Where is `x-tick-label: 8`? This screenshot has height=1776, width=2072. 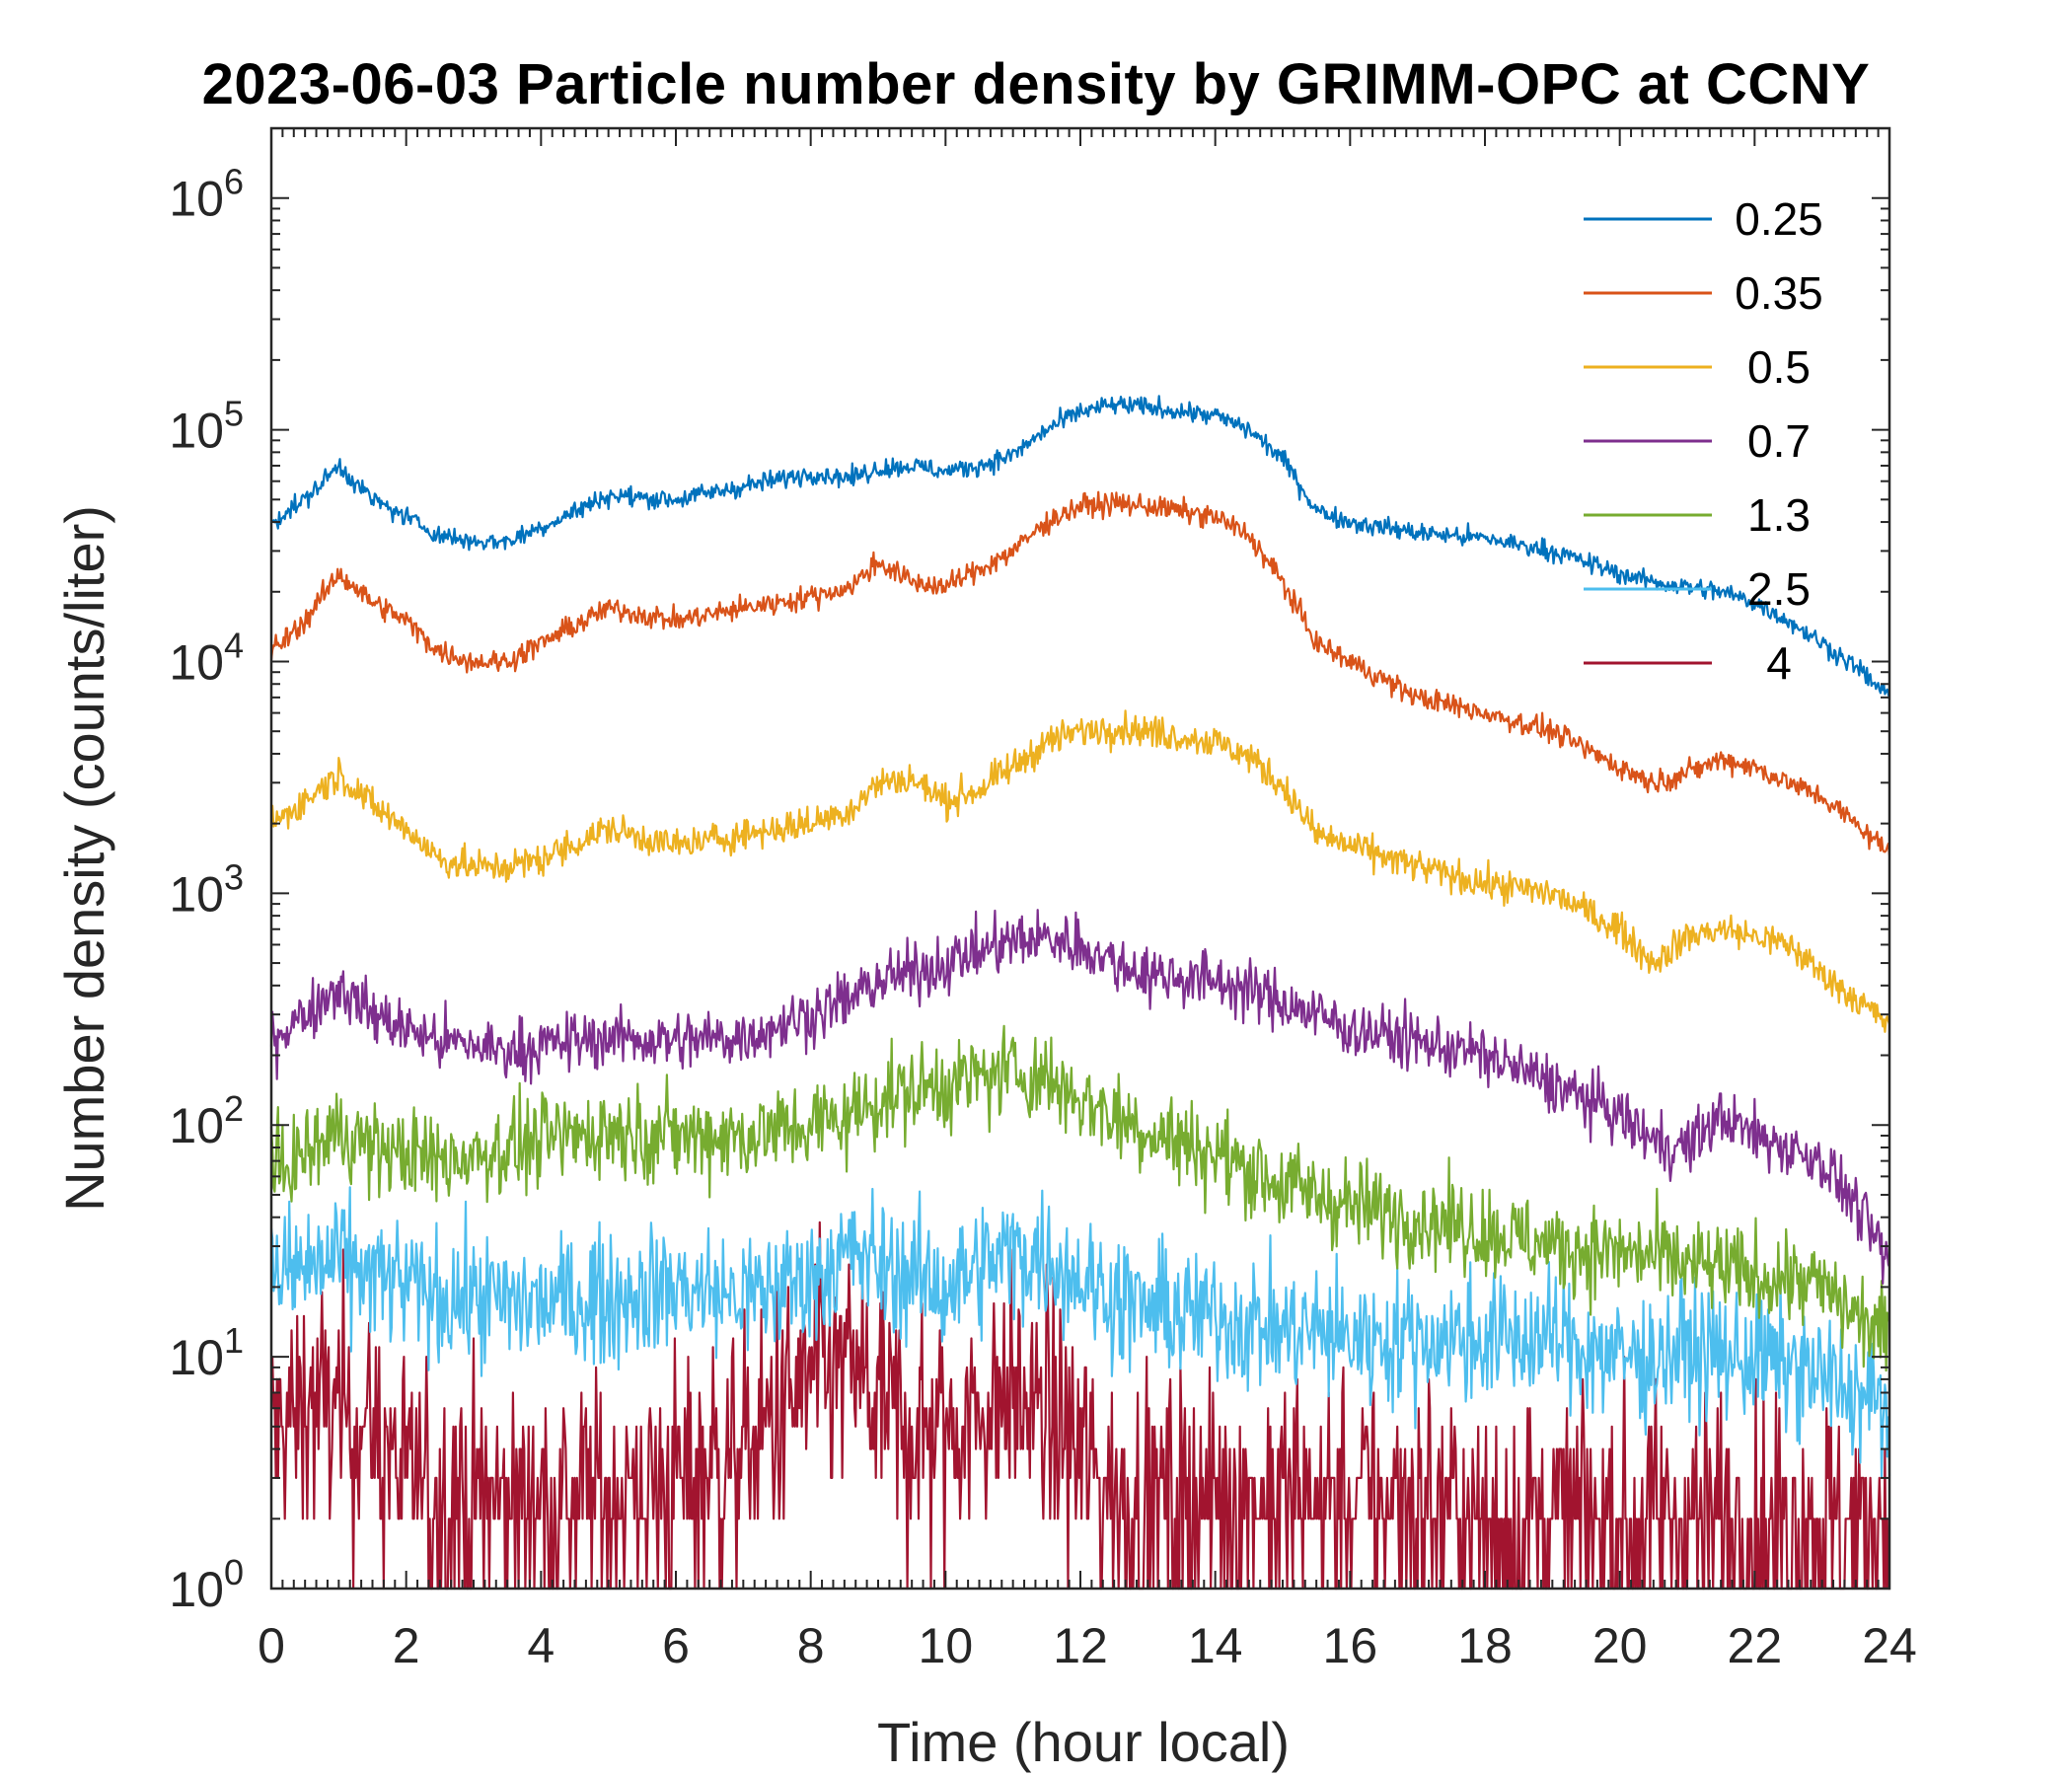 x-tick-label: 8 is located at coordinates (811, 1646).